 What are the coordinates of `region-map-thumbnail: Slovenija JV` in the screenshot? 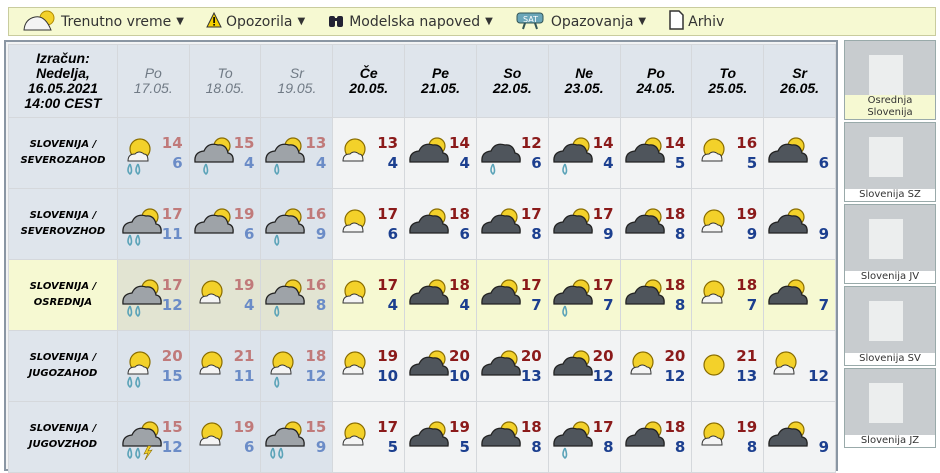 It's located at (890, 244).